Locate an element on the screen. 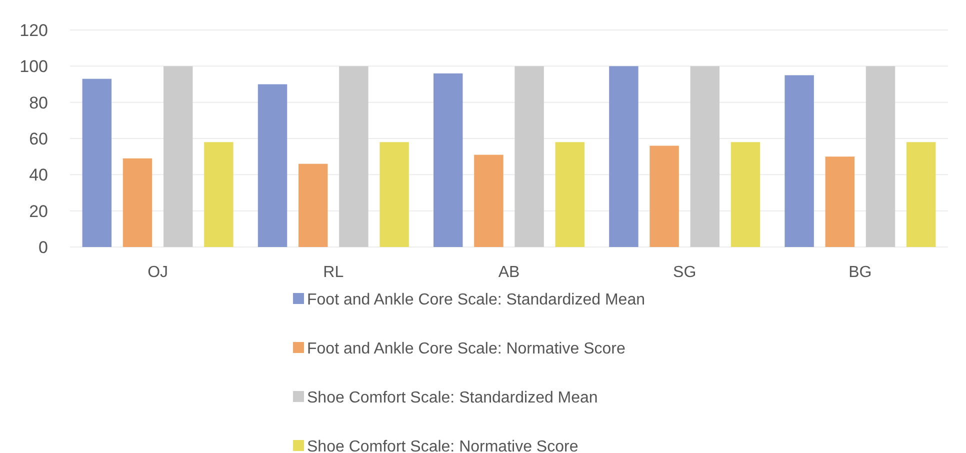 This screenshot has height=453, width=966. y-tick-label: 0 is located at coordinates (43, 247).